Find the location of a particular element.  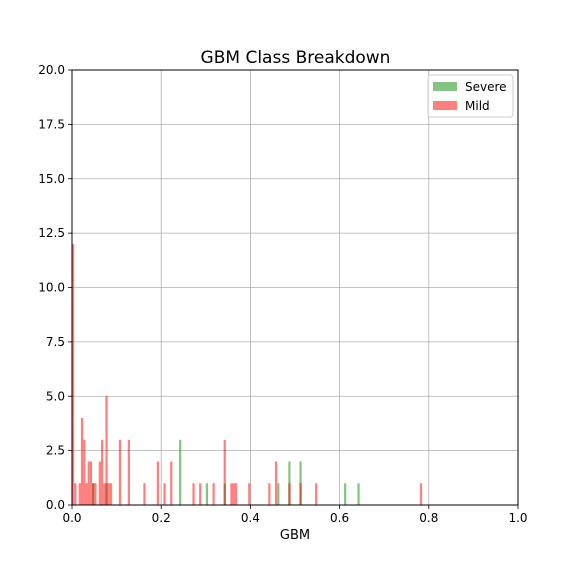

y-tick-label: 7.5 is located at coordinates (55, 342).